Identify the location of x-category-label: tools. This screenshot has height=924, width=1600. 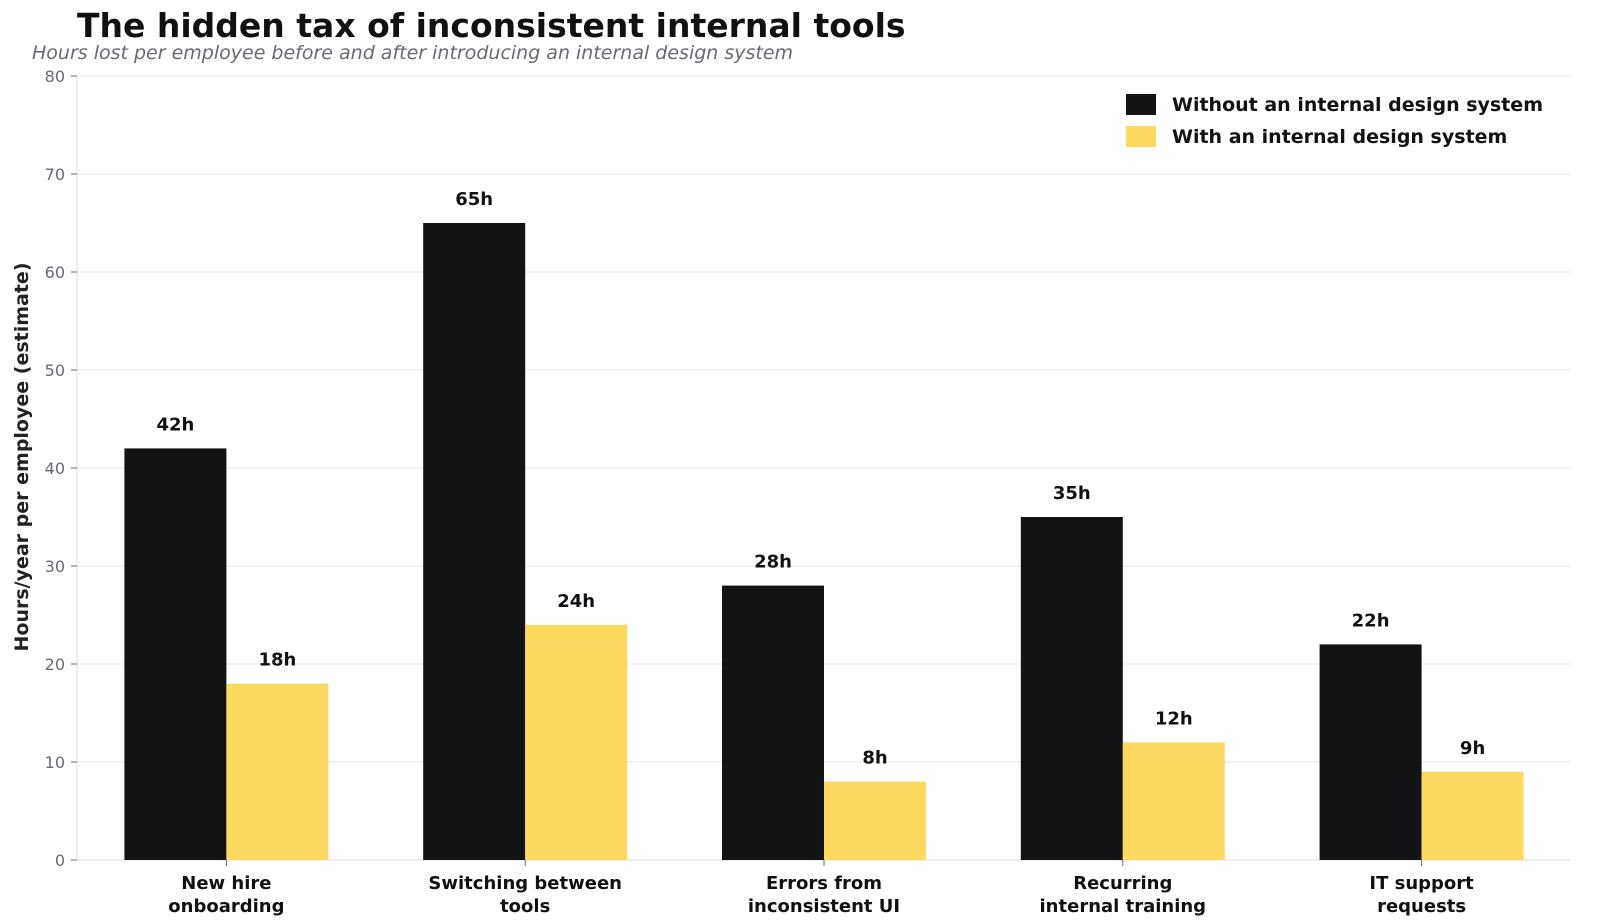
(525, 906).